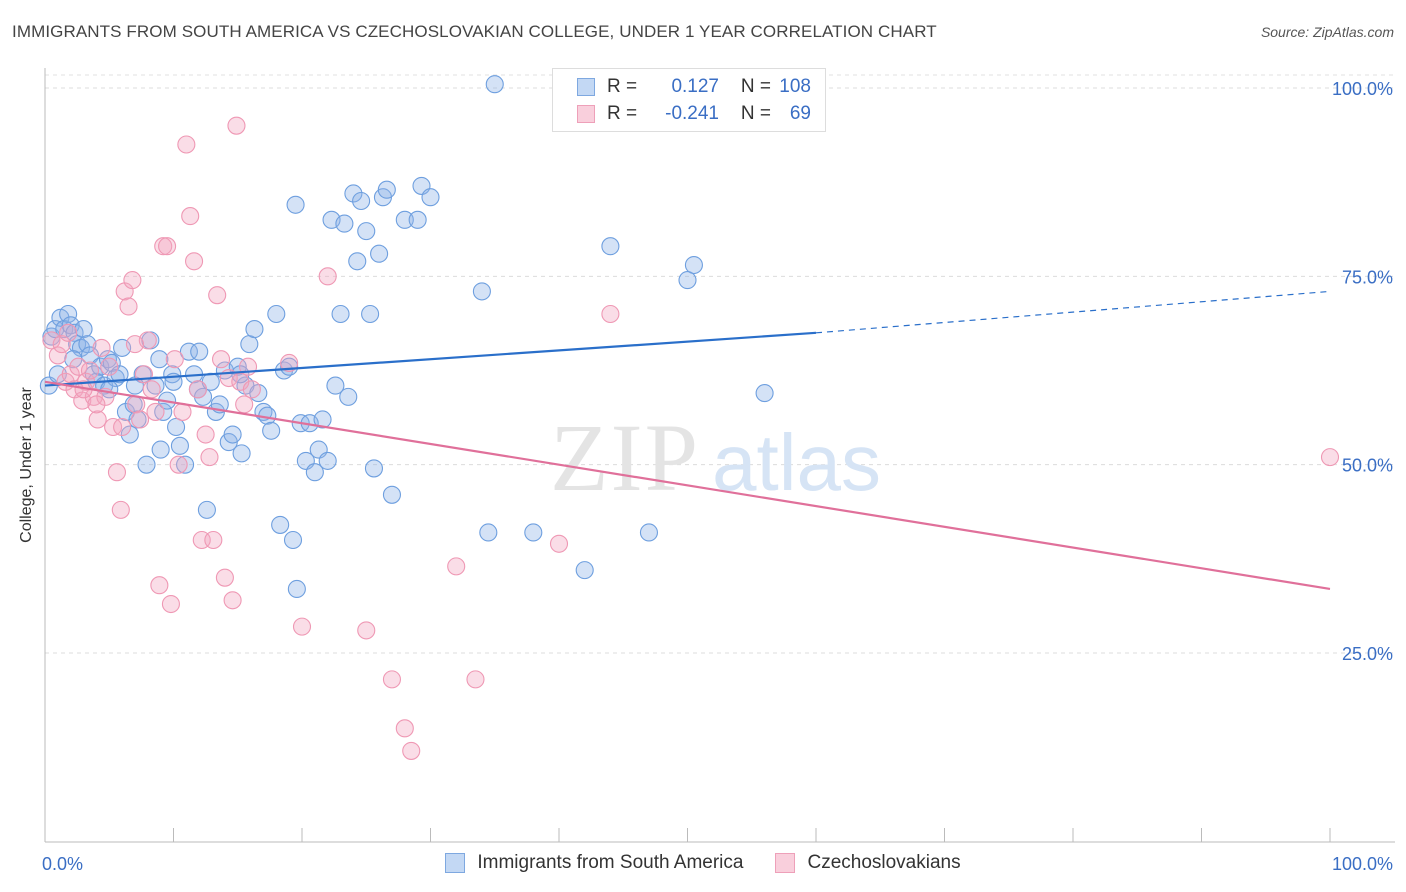 This screenshot has width=1406, height=892. What do you see at coordinates (785, 863) in the screenshot?
I see `czechoslovakians-swatch` at bounding box center [785, 863].